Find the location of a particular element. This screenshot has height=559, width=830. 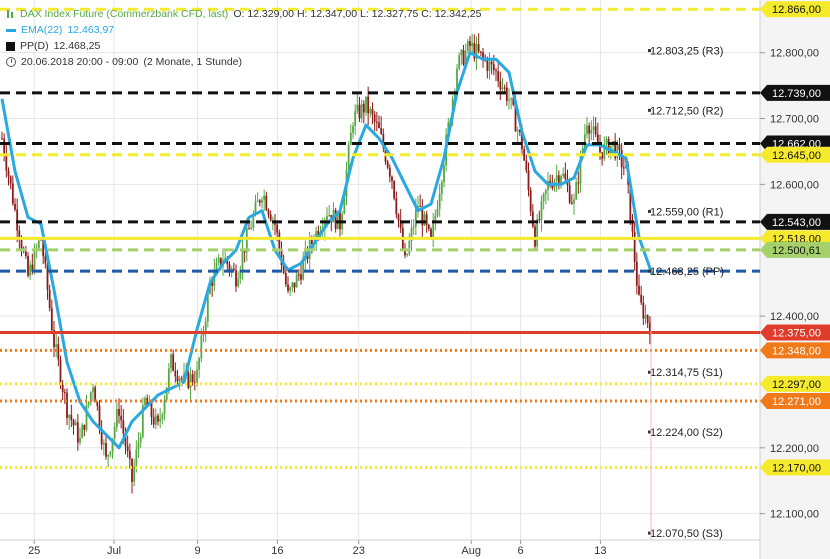

level-badge-label: 12.297,00 is located at coordinates (796, 385).